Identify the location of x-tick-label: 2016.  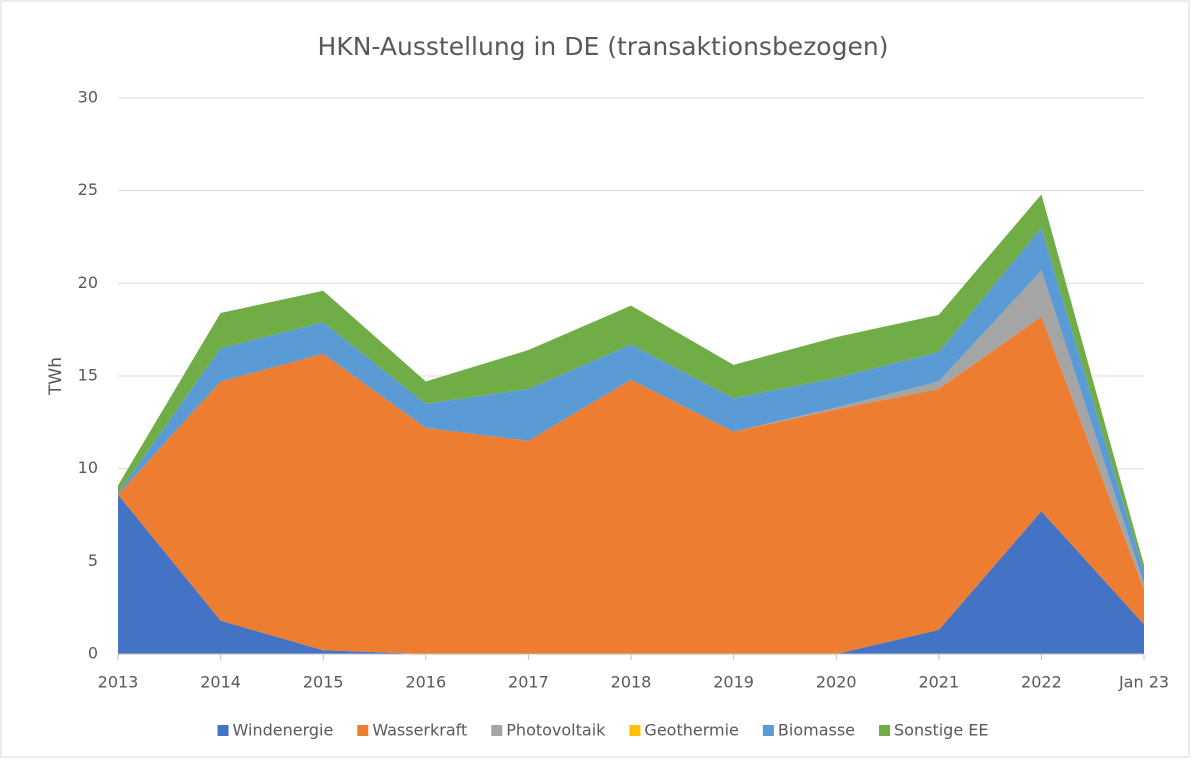
(425, 682).